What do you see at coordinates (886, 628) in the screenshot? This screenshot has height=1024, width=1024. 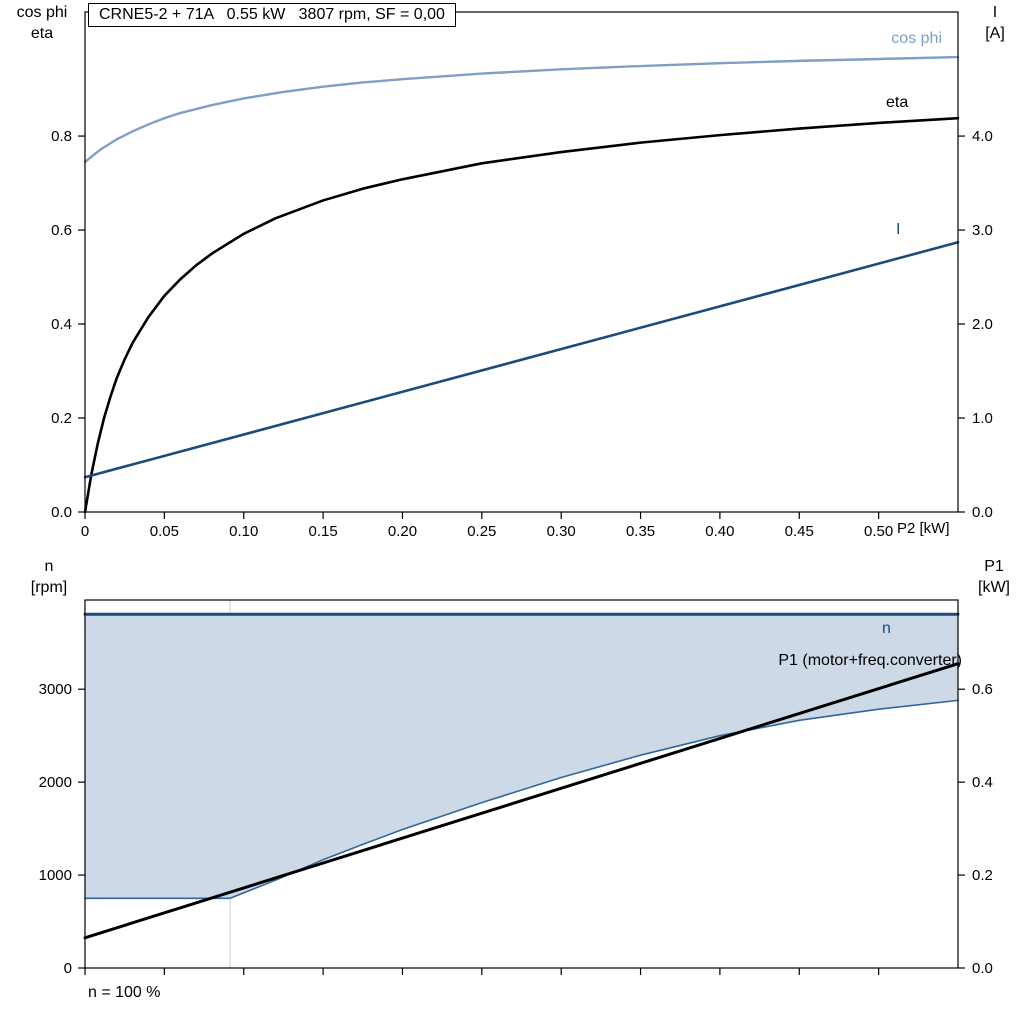 I see `n-curve-label: n` at bounding box center [886, 628].